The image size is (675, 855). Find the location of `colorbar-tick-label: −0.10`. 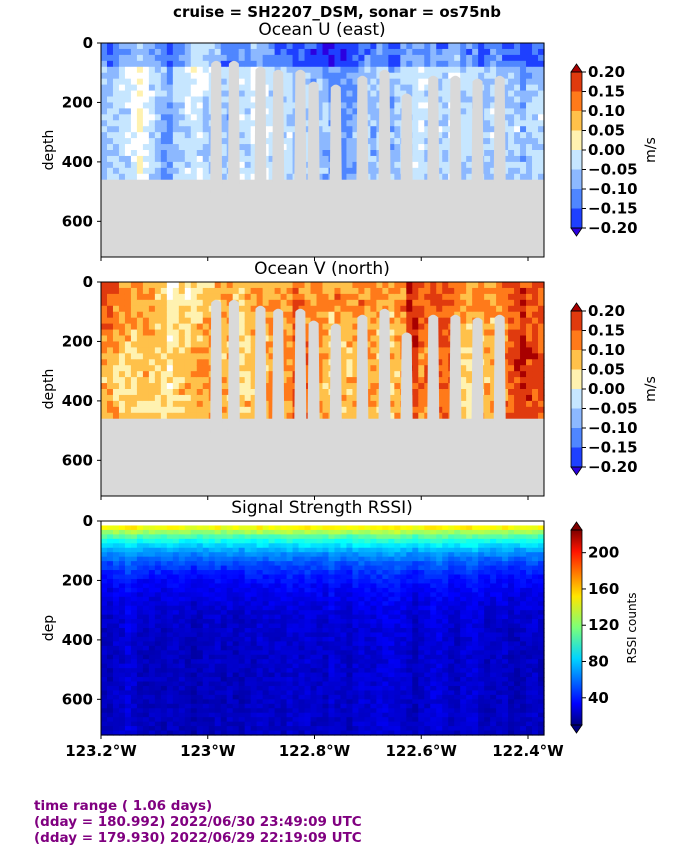

colorbar-tick-label: −0.10 is located at coordinates (613, 189).